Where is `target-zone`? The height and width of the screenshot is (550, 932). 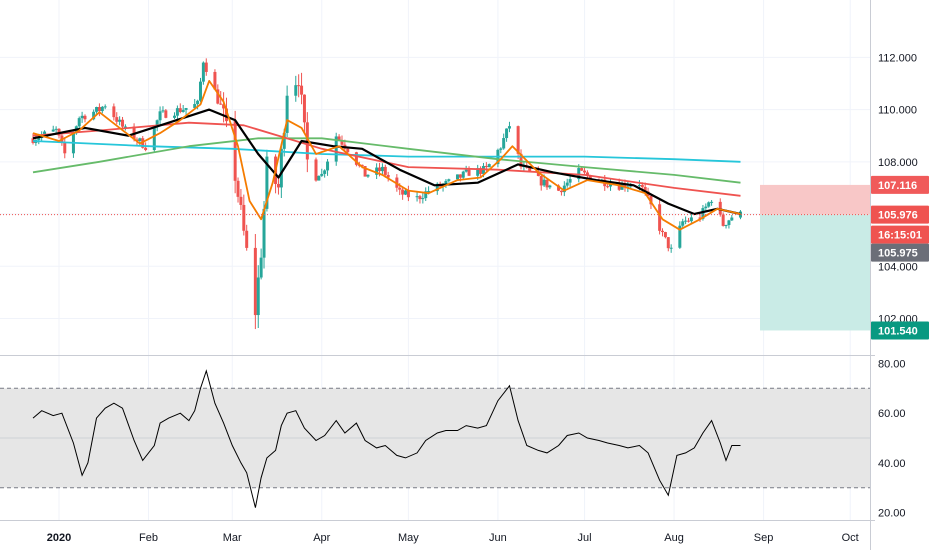 target-zone is located at coordinates (815, 272).